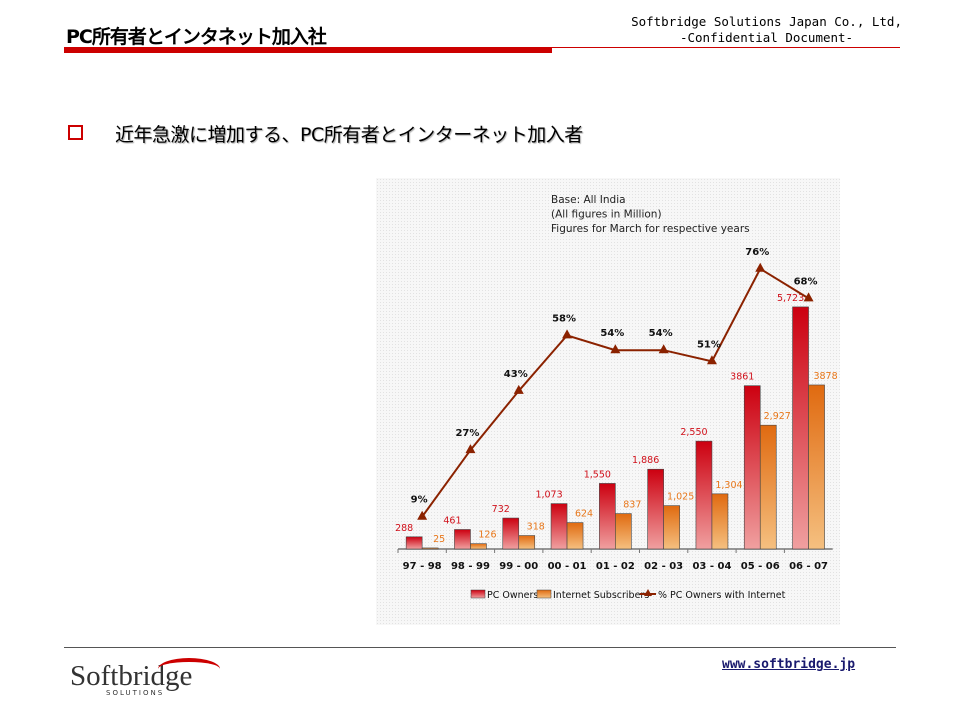 This screenshot has width=960, height=720. Describe the element at coordinates (516, 374) in the screenshot. I see `pct-value-label: 43%` at that location.